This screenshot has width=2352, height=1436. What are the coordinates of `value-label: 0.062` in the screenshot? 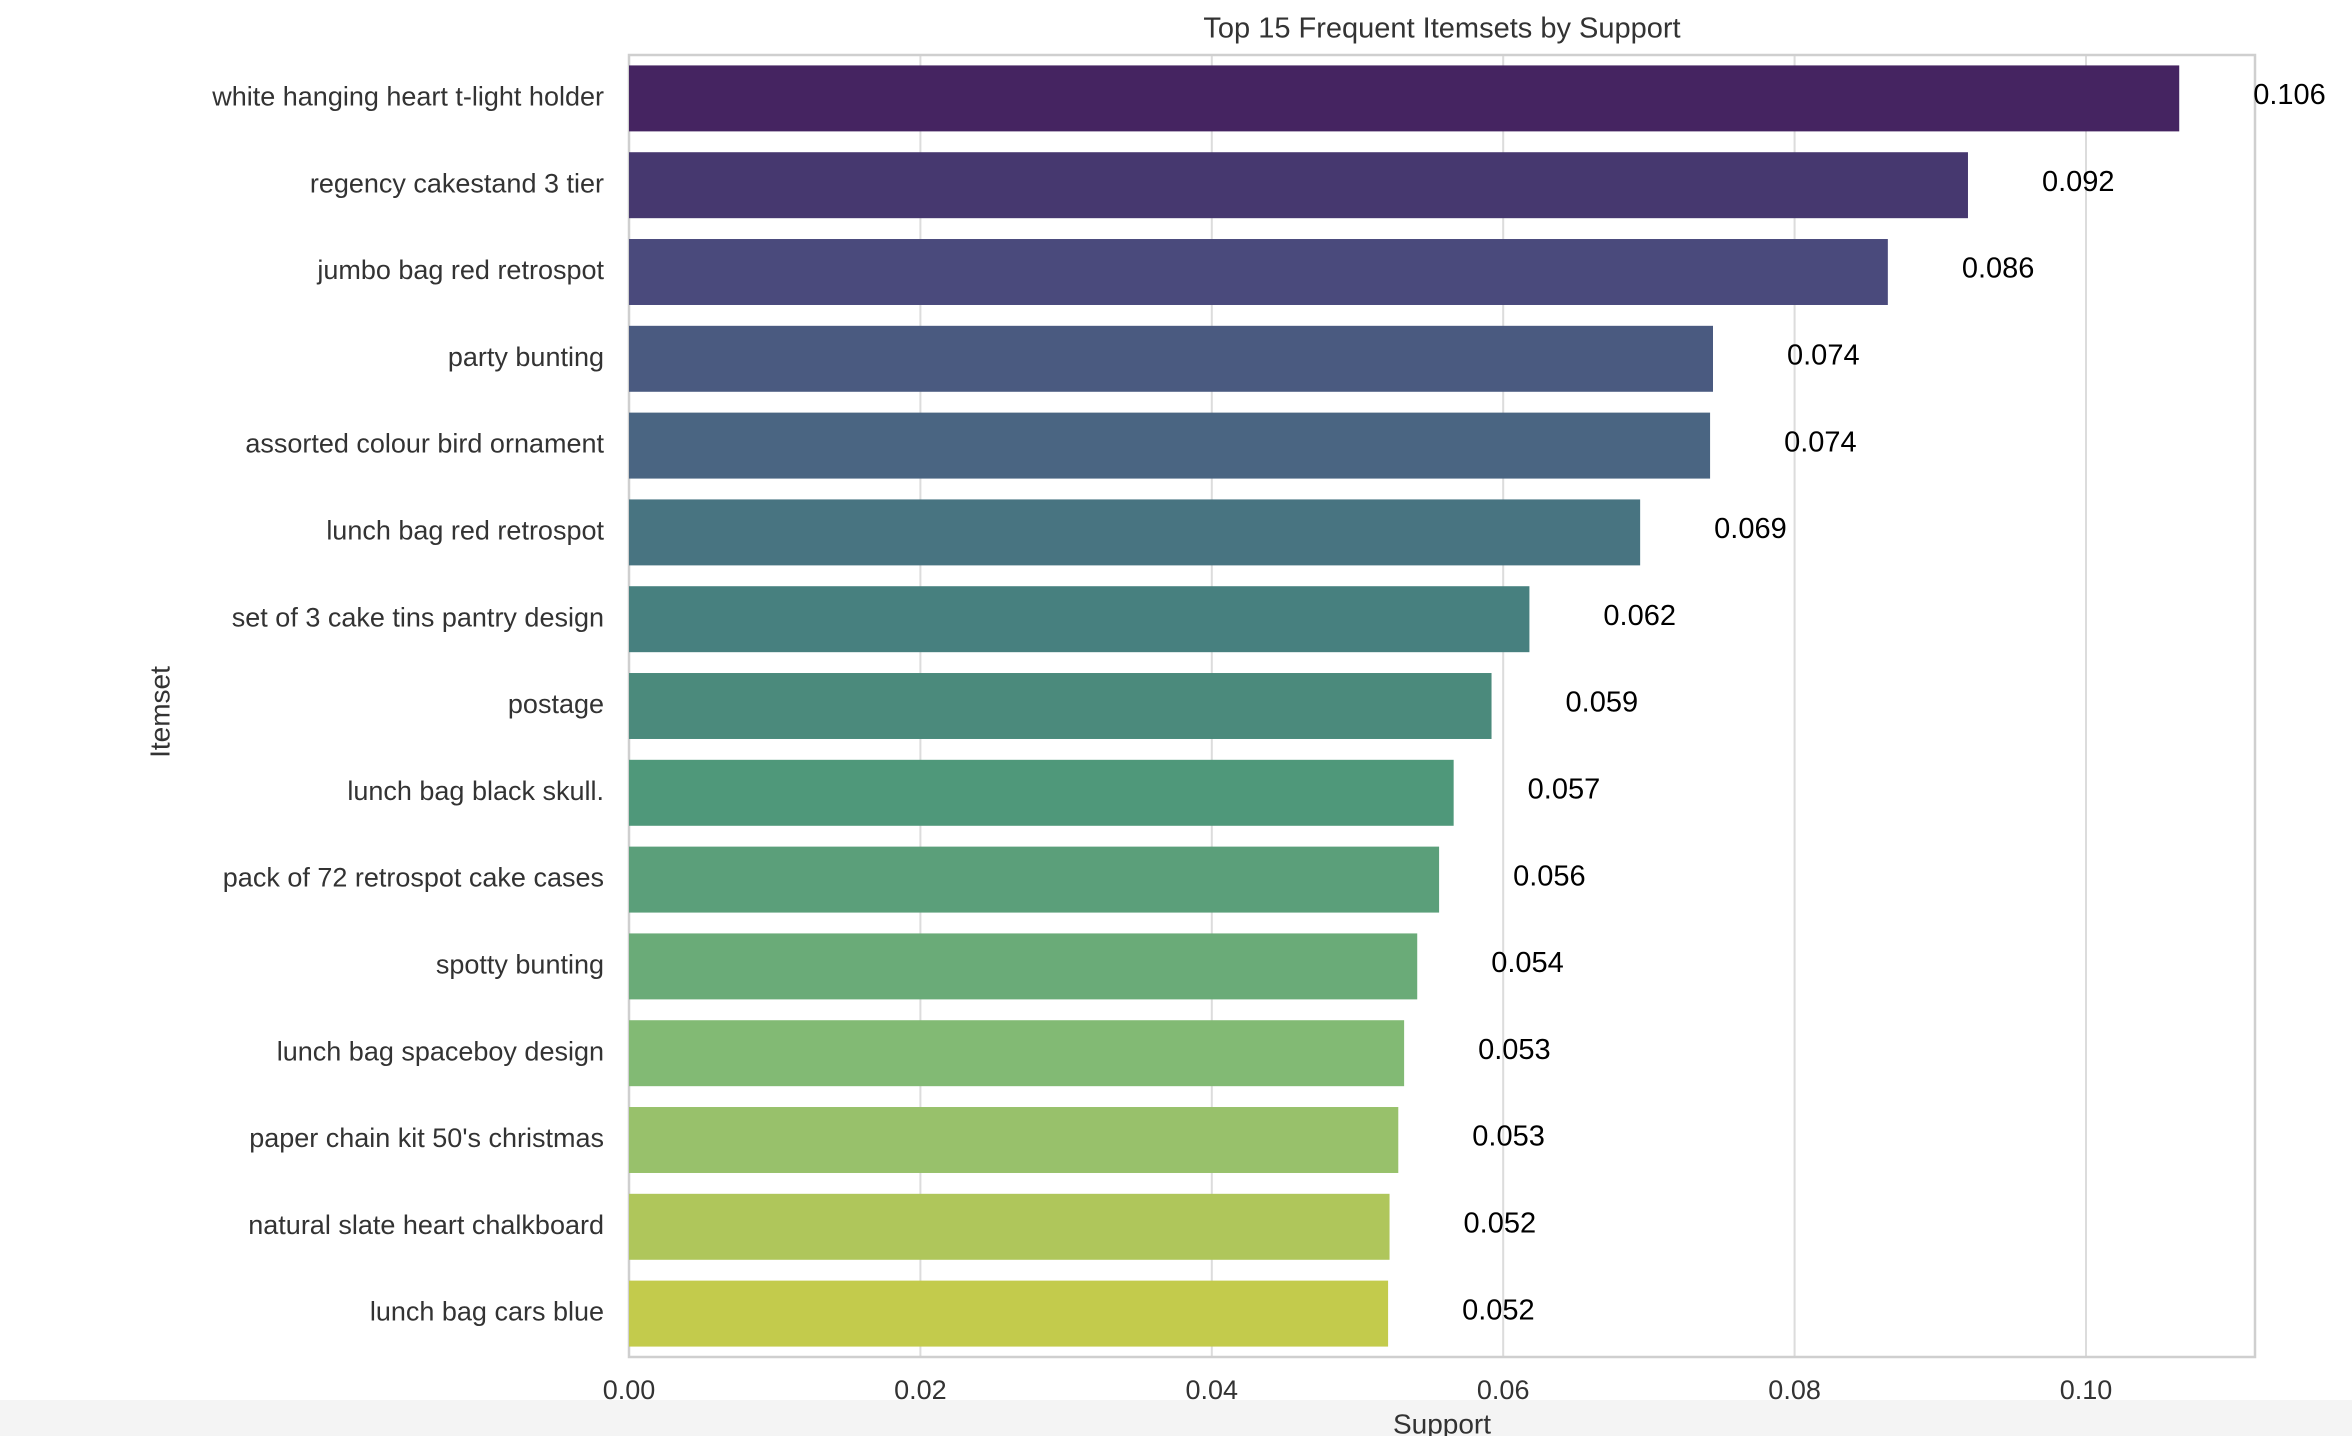 It's located at (1639, 616).